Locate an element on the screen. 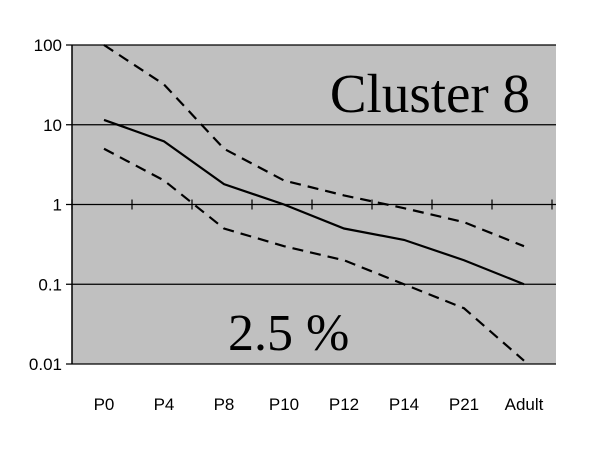 The image size is (600, 450). x-tick-label: P4 is located at coordinates (164, 404).